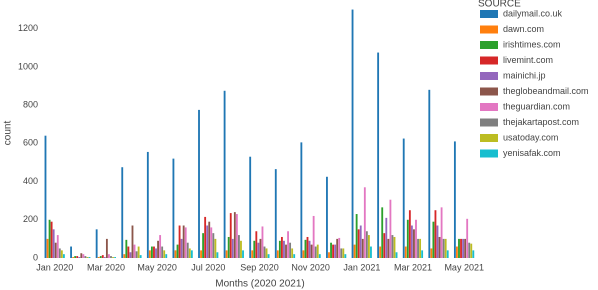 The image size is (598, 290). I want to click on y-tick-label: 400, so click(30, 181).